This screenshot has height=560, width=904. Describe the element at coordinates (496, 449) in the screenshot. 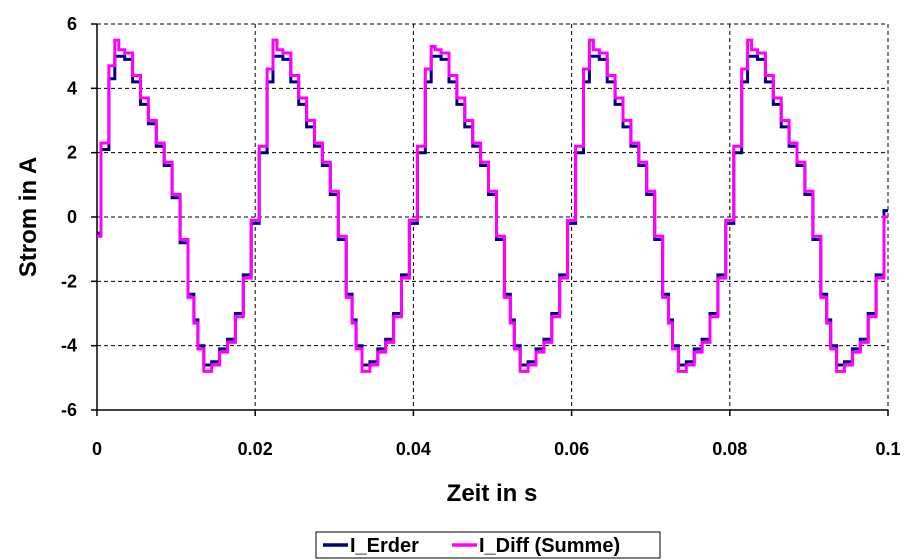

I see `x-tick-labels: 0 0.02 0.04 0.06 0.08 0.1` at that location.